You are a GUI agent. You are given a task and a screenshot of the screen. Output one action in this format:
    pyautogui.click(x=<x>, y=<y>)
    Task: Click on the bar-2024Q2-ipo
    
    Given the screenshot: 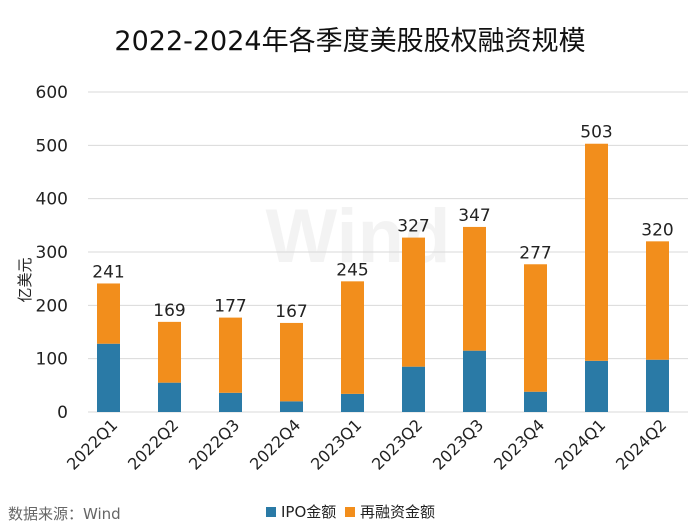 What is the action you would take?
    pyautogui.click(x=657, y=385)
    